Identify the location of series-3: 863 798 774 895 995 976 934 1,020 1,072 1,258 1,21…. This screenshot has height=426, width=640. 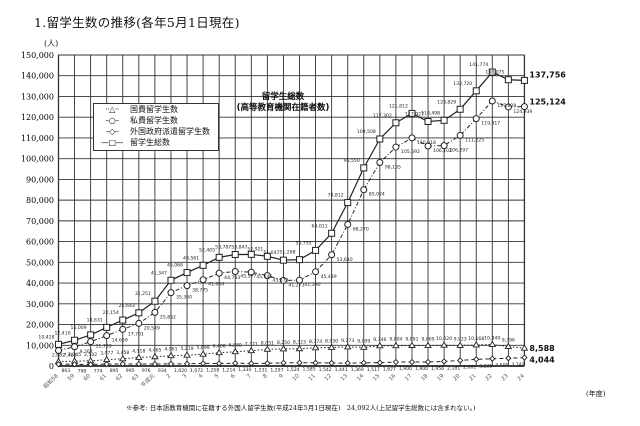
(291, 364).